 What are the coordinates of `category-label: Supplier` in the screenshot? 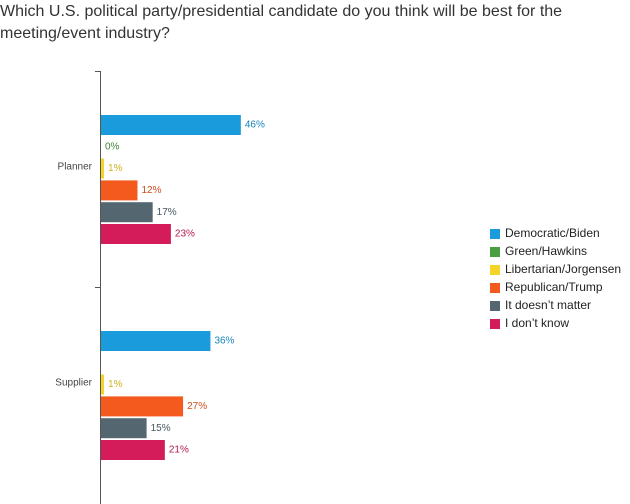 It's located at (73, 383).